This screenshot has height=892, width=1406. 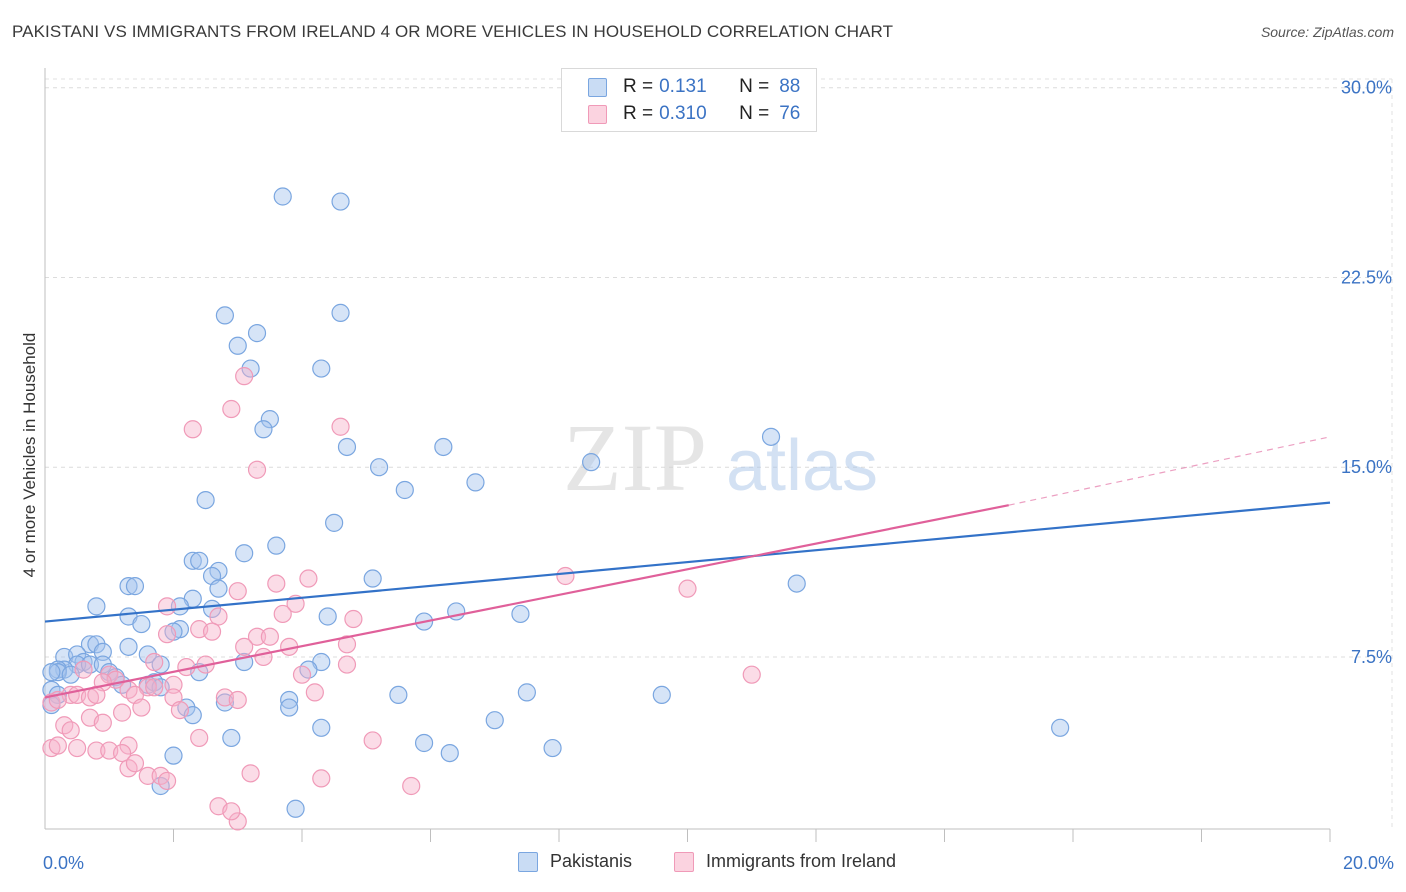 What do you see at coordinates (1368, 863) in the screenshot?
I see `x-tick-label: 20.0%` at bounding box center [1368, 863].